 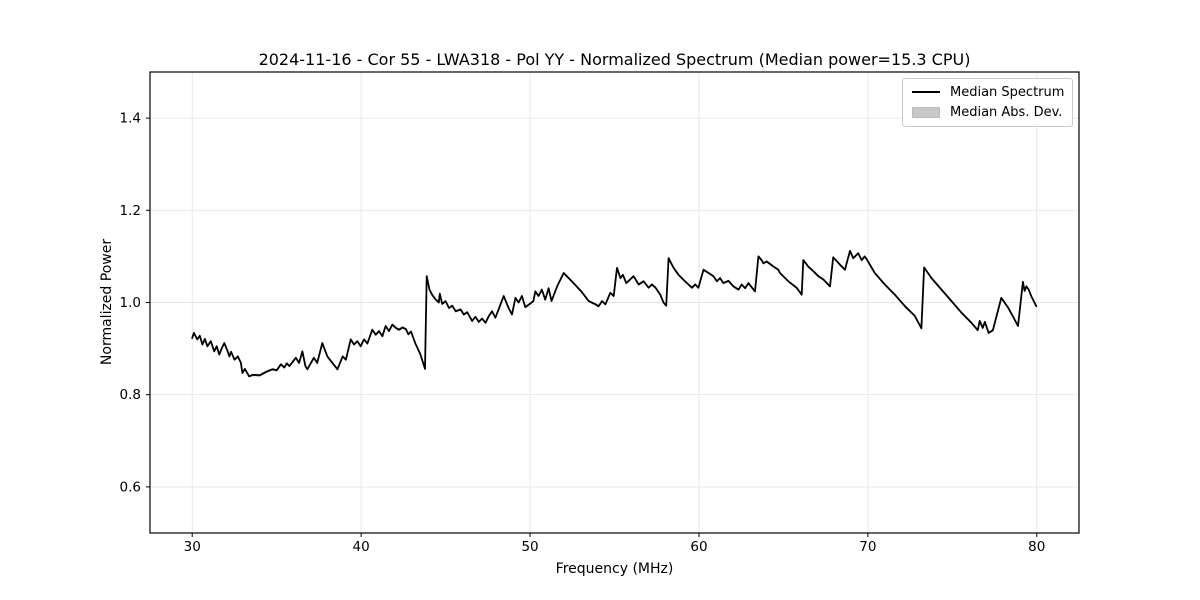 I want to click on x-tick-label: 30, so click(x=192, y=547).